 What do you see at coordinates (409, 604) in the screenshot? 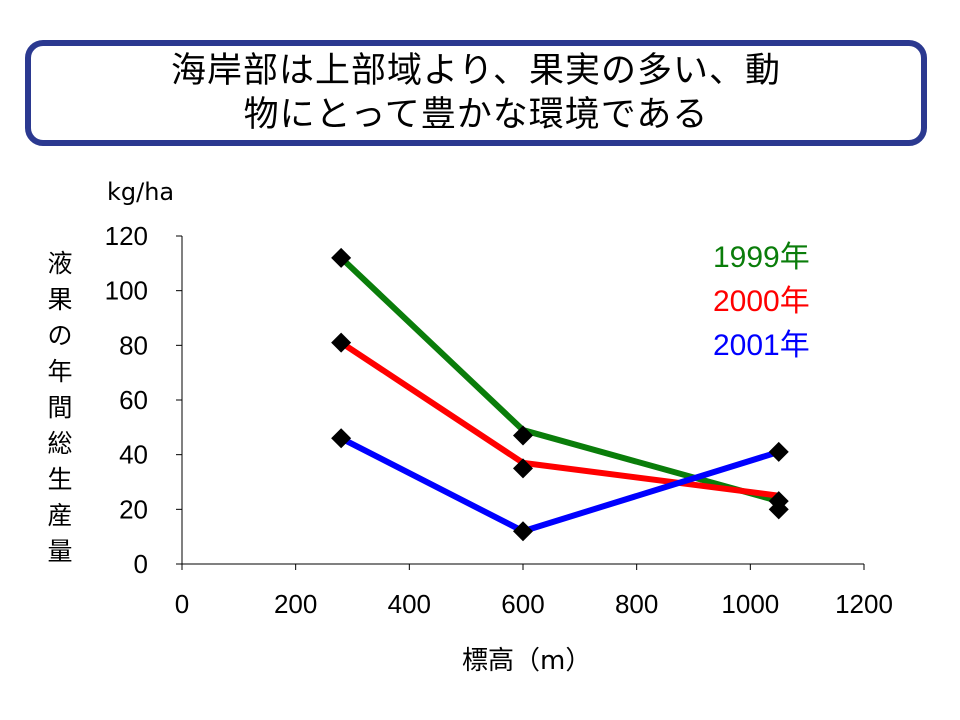
I see `x-tick-label: 400` at bounding box center [409, 604].